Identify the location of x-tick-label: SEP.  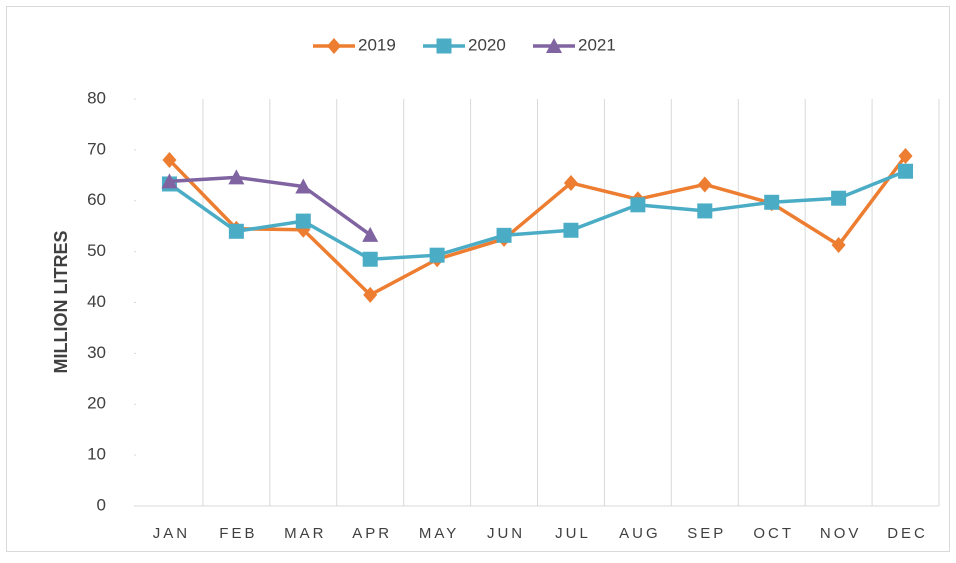
(706, 533).